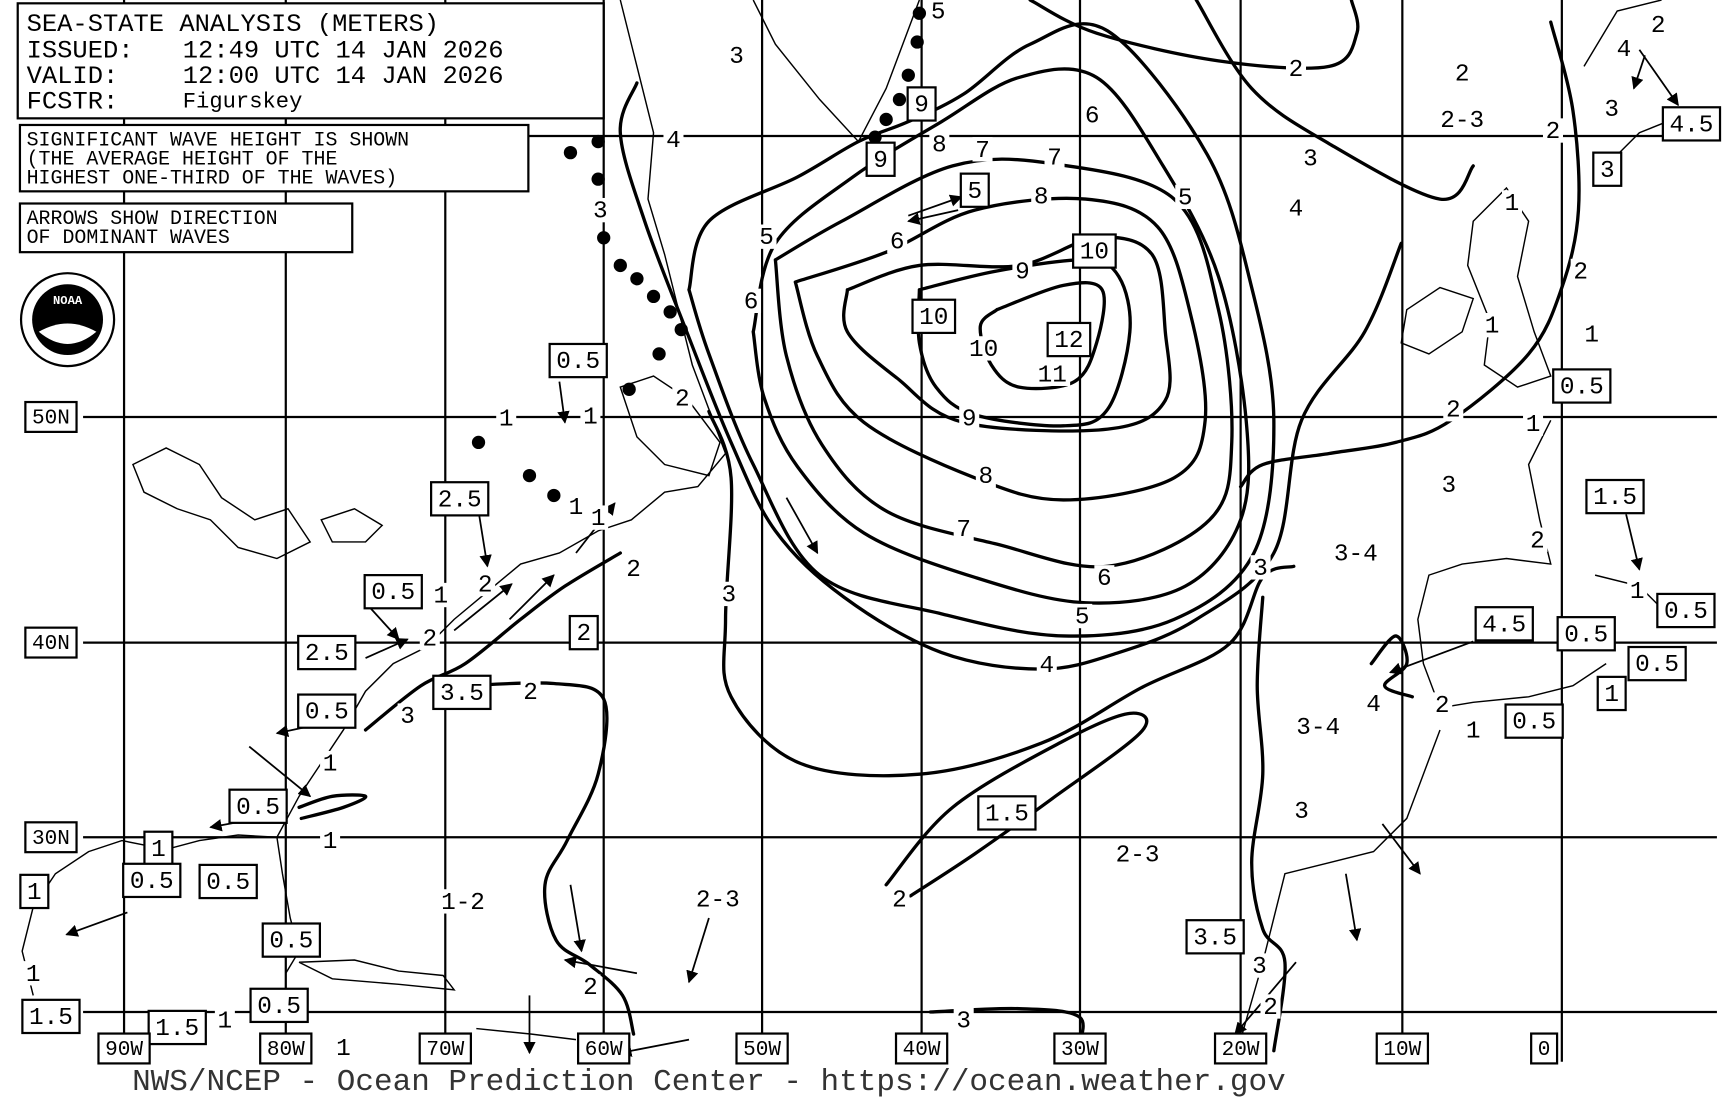 This screenshot has width=1728, height=1106. I want to click on boxed-label: 3.5, so click(462, 694).